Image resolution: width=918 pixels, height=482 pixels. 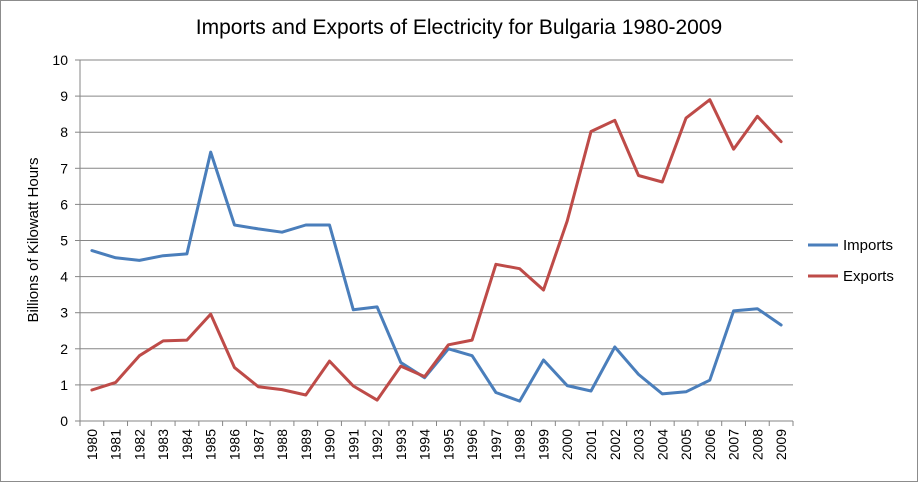 I want to click on x-tick-label: 1982, so click(x=139, y=444).